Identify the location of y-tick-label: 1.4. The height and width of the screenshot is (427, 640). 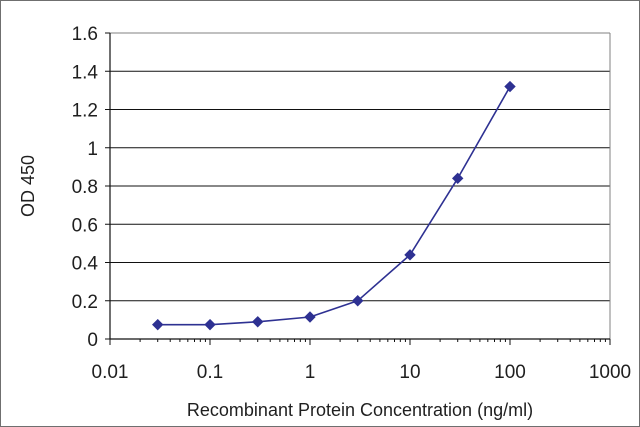
(85, 72).